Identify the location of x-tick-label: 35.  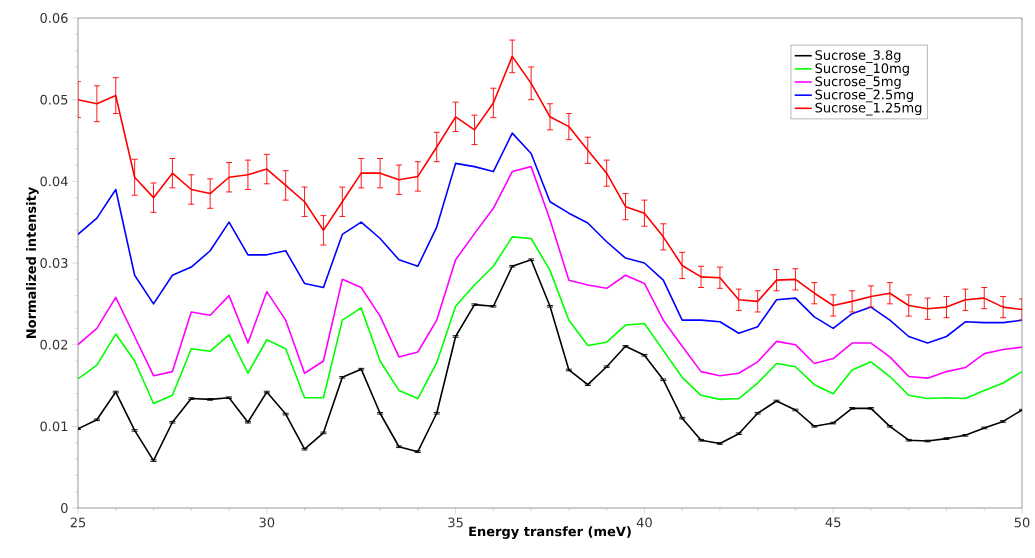
(455, 522).